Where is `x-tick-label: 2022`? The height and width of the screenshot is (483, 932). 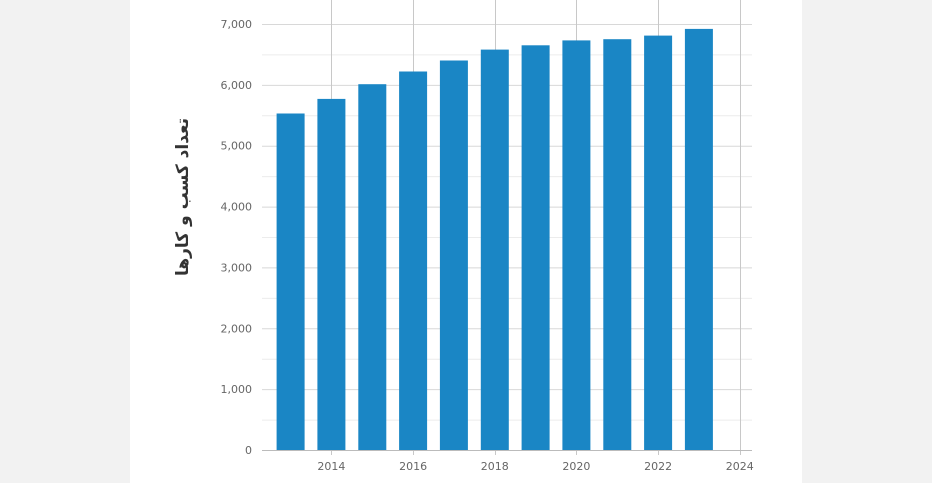 x-tick-label: 2022 is located at coordinates (658, 466).